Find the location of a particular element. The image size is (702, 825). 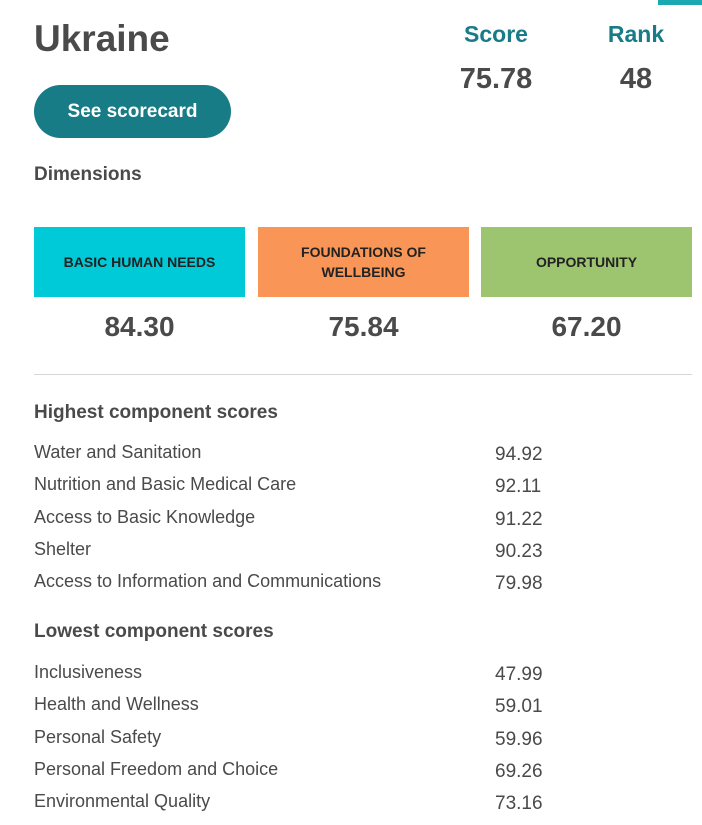

component-name: Shelter is located at coordinates (63, 548).